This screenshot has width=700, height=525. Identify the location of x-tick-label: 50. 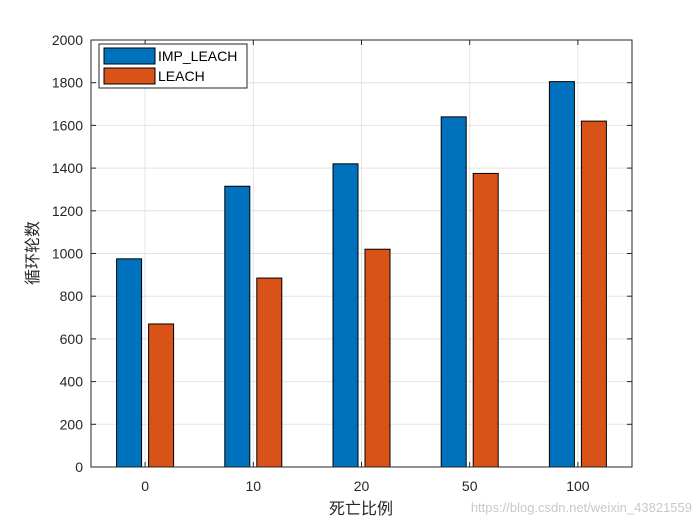
(470, 486).